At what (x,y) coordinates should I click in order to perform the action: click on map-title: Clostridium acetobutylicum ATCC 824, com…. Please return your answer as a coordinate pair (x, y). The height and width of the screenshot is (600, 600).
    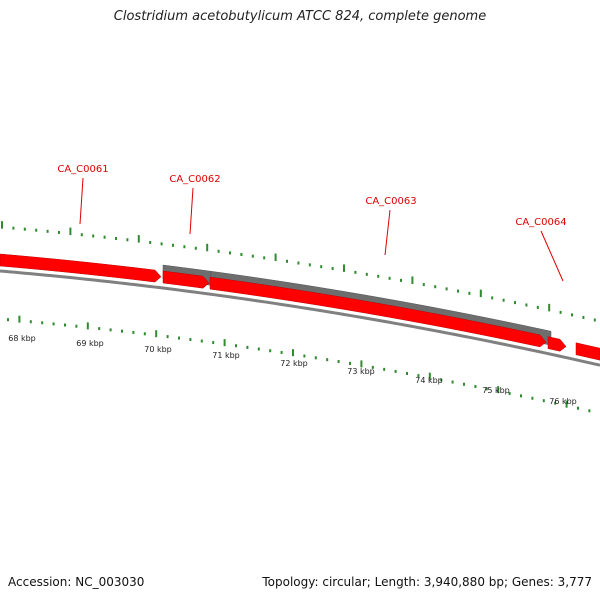
    Looking at the image, I should click on (300, 16).